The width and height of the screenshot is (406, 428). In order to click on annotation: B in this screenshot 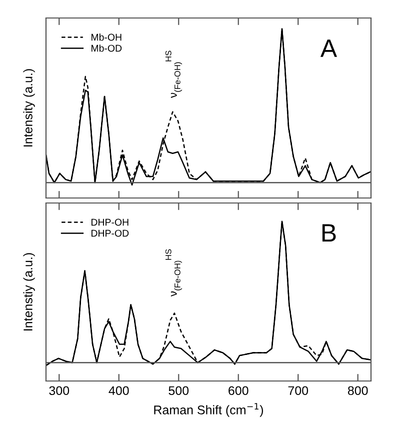, I will do `click(329, 233)`.